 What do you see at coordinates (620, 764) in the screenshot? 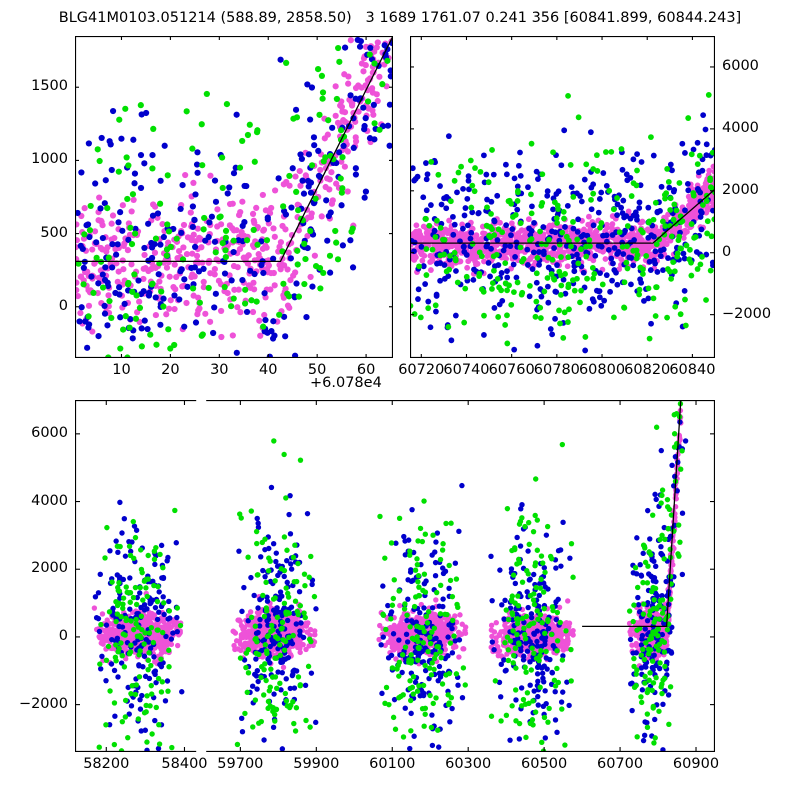
I see `panel-bottom-xtick-60700: 60700` at bounding box center [620, 764].